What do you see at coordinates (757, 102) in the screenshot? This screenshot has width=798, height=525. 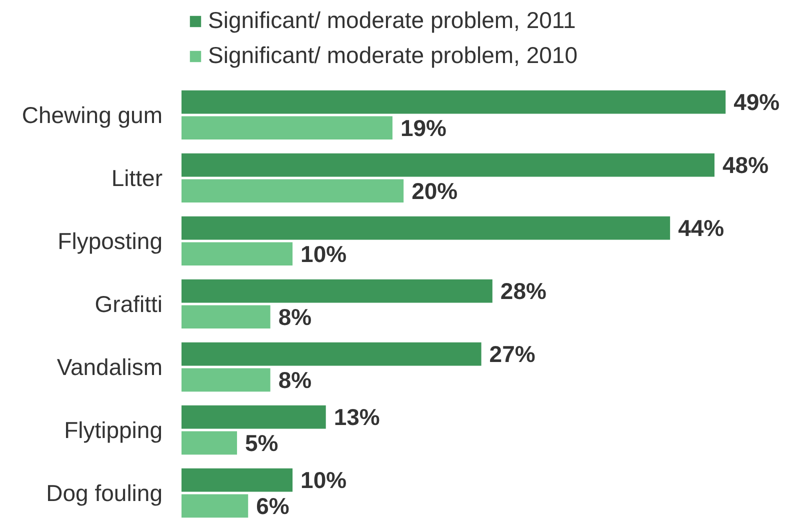 I see `data-label: 49%` at bounding box center [757, 102].